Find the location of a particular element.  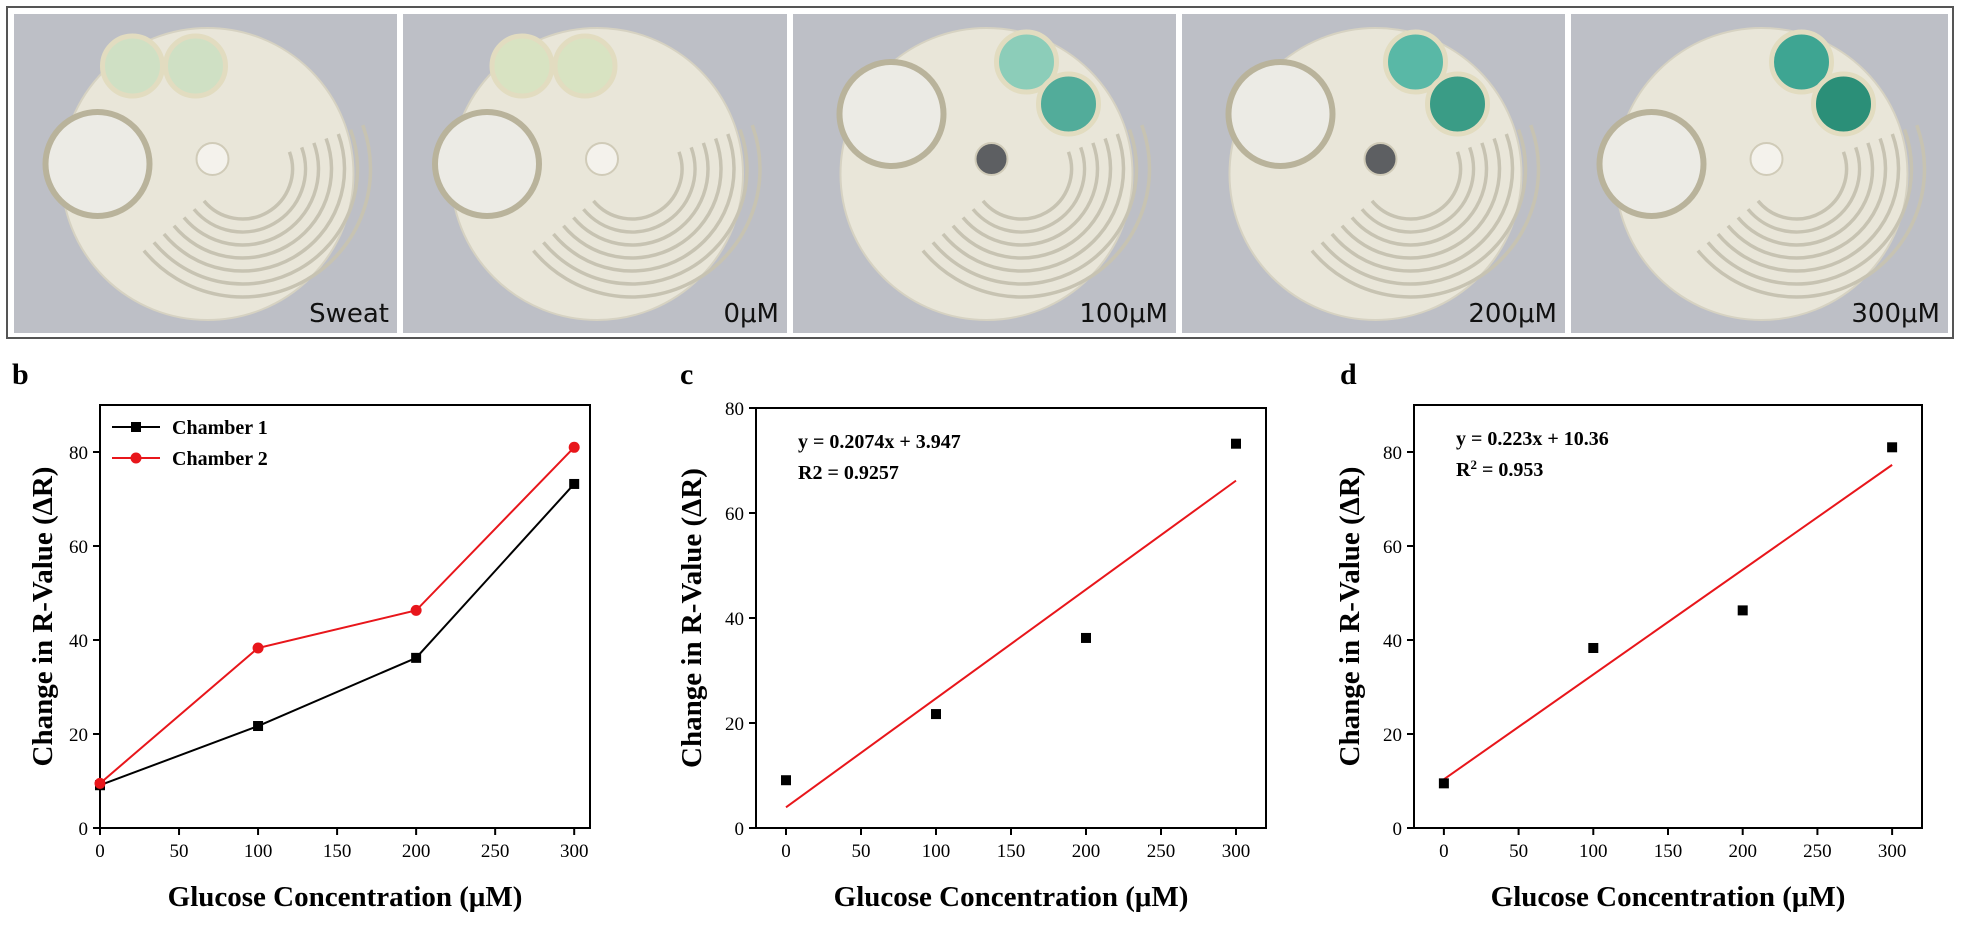

photo-0um: 0μM is located at coordinates (595, 173).